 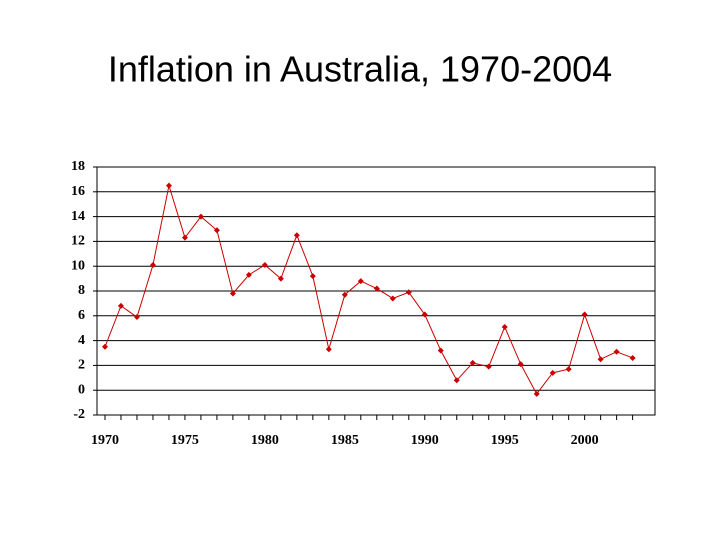 I want to click on y-tick-label: 6, so click(x=81, y=315).